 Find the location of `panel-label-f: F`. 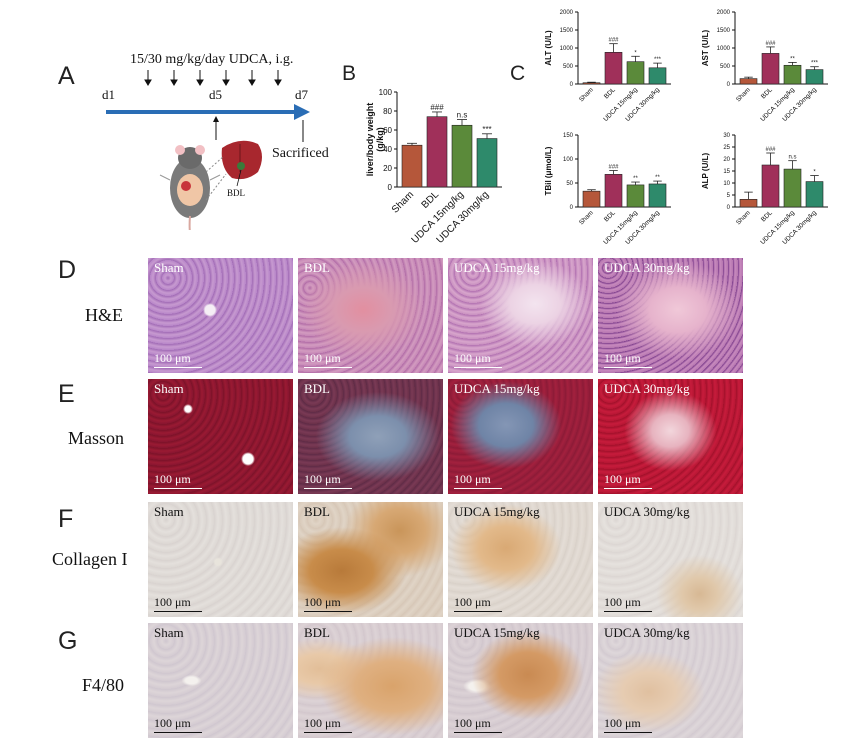

panel-label-f: F is located at coordinates (66, 519).